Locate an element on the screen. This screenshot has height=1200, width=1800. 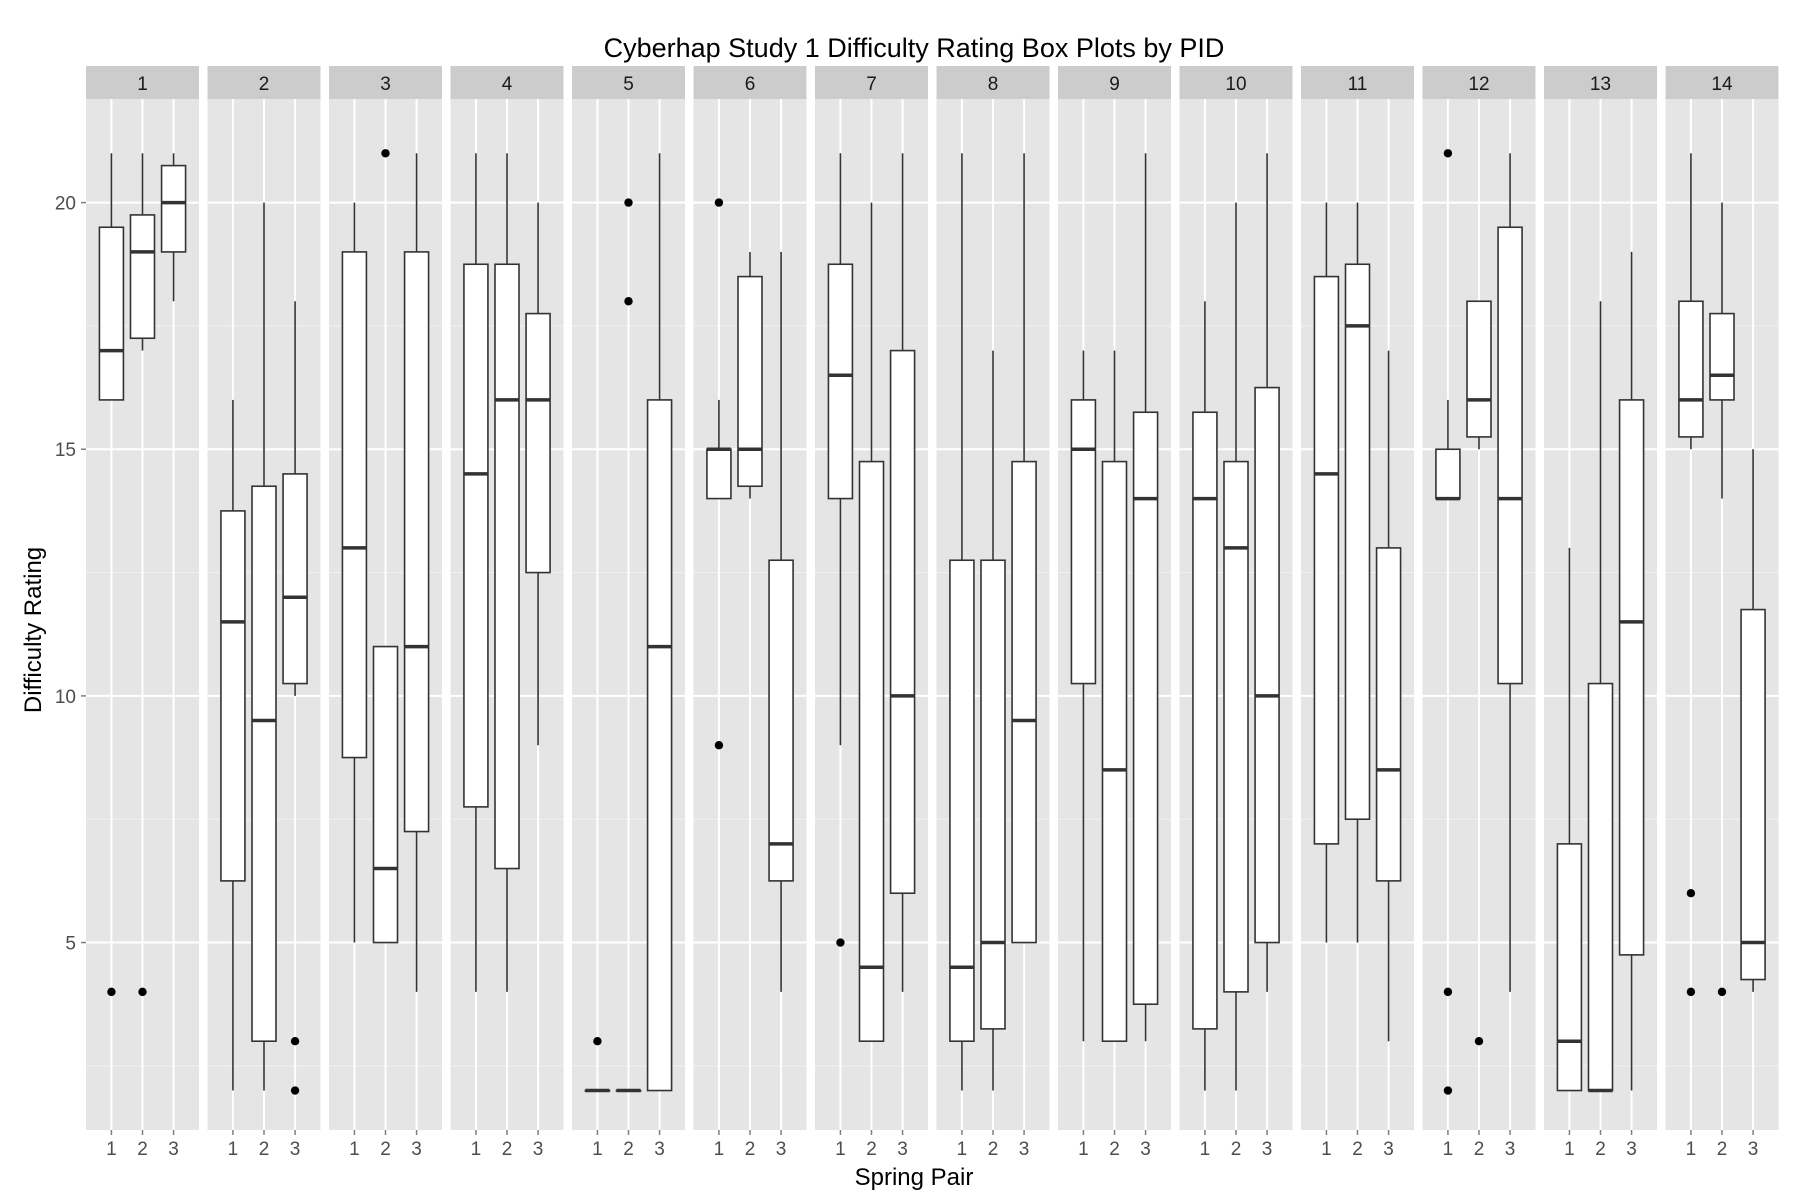
y-axis-title: Difficulty Rating is located at coordinates (33, 630).